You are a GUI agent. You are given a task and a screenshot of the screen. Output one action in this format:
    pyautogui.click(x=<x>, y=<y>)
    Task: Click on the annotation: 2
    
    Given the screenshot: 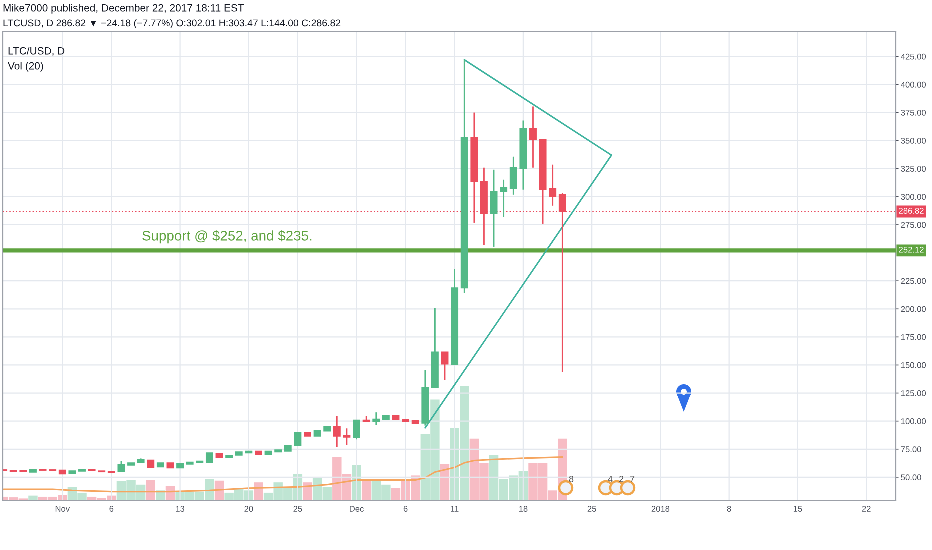 What is the action you would take?
    pyautogui.click(x=621, y=479)
    